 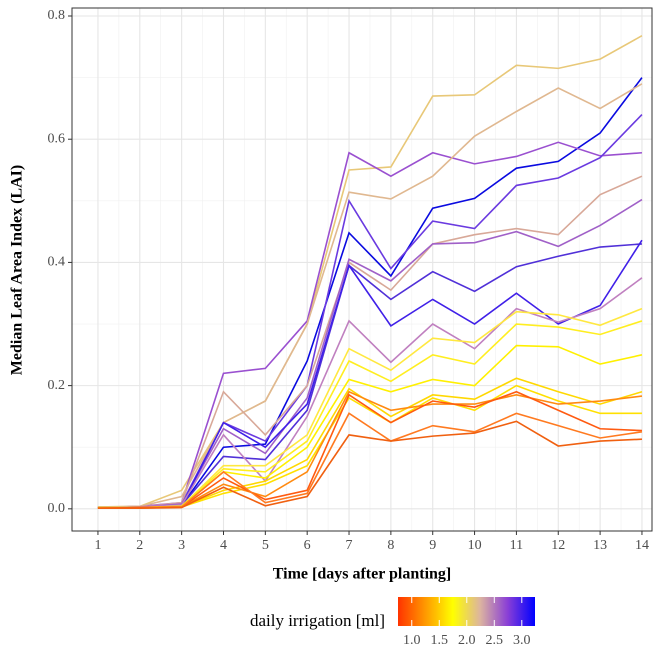 What do you see at coordinates (522, 640) in the screenshot?
I see `colorbar-tick-label: 3.0` at bounding box center [522, 640].